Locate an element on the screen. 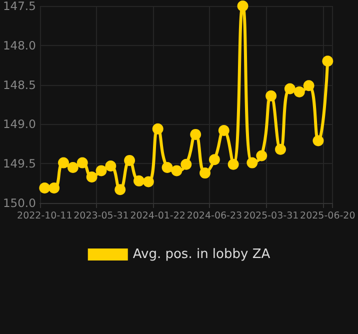 This screenshot has height=334, width=358. x-tick-label: 2023-05-31 is located at coordinates (101, 216).